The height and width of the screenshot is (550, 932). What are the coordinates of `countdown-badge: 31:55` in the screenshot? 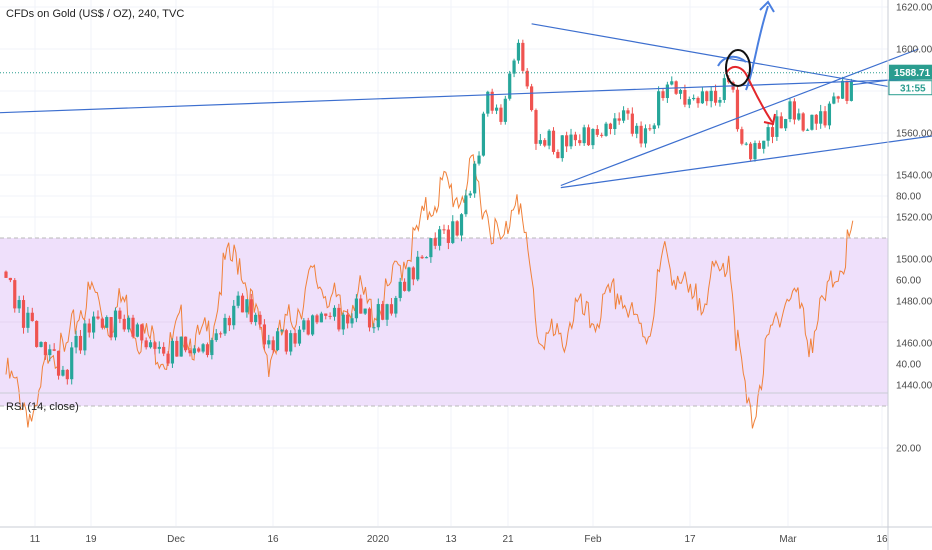 It's located at (910, 88).